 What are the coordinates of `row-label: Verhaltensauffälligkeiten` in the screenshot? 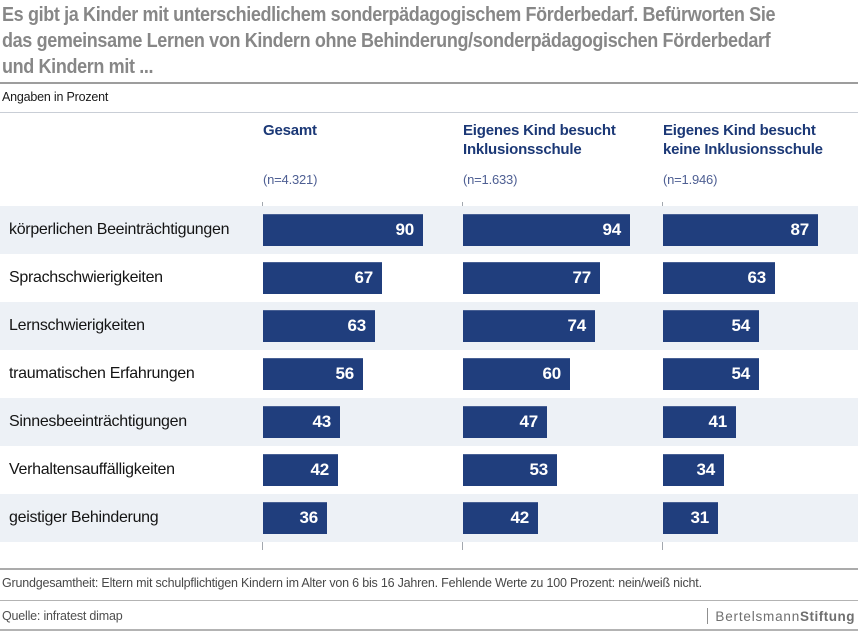 It's located at (92, 469).